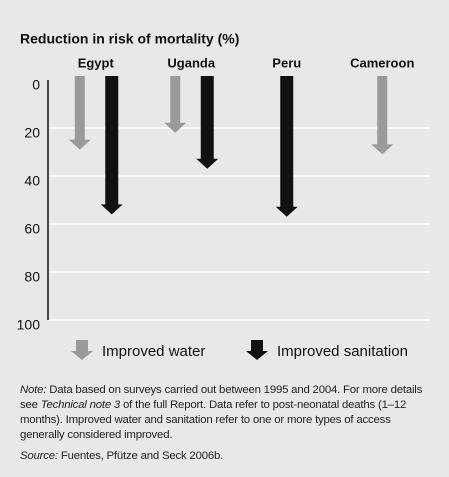 This screenshot has width=449, height=477. Describe the element at coordinates (286, 62) in the screenshot. I see `category-label: Peru` at that location.